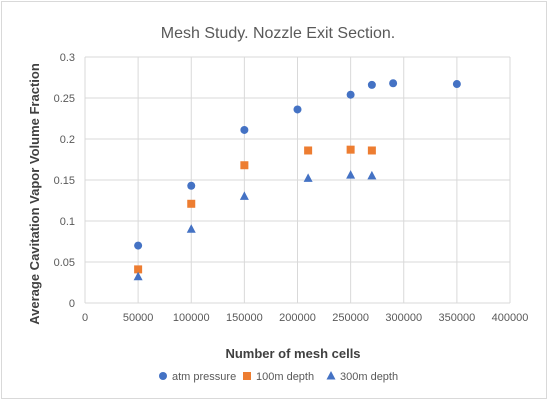 This screenshot has width=550, height=402. I want to click on legend-marker-300m-depth, so click(331, 375).